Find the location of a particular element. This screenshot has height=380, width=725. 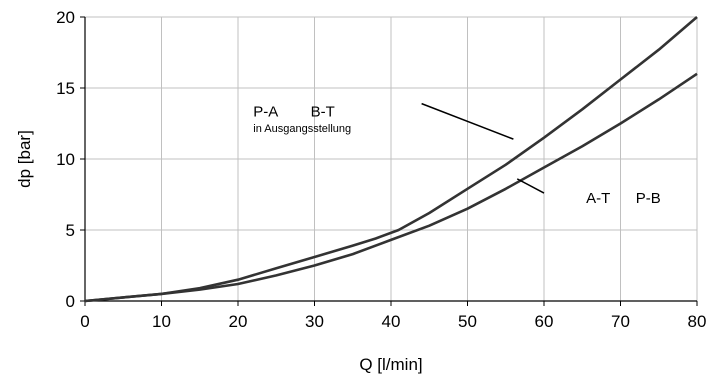

annotation-3: A-T is located at coordinates (598, 198).